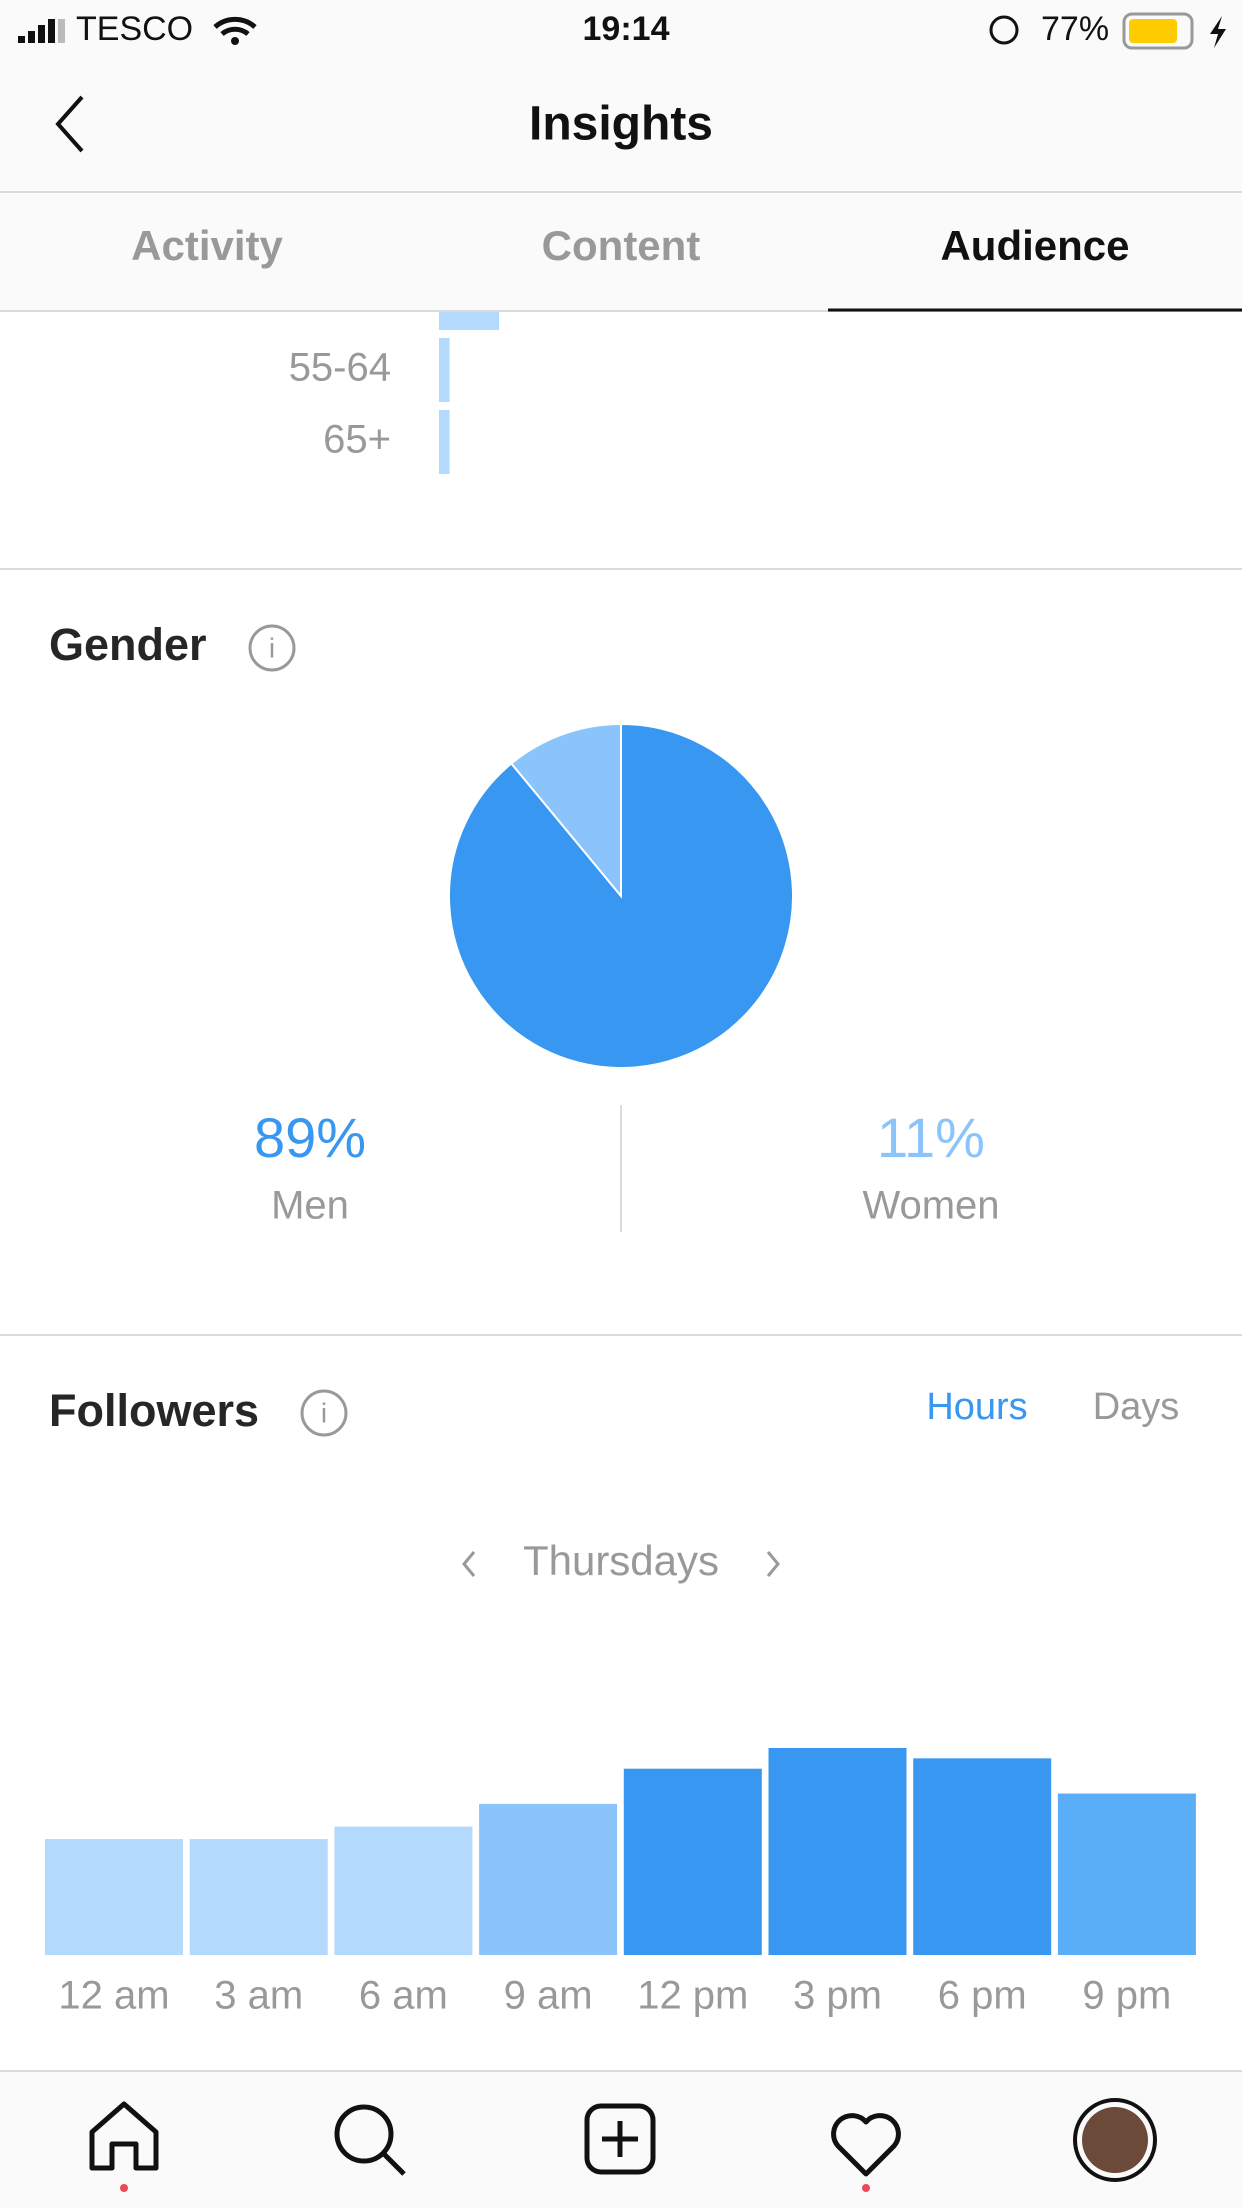 The height and width of the screenshot is (2208, 1242). Describe the element at coordinates (113, 1996) in the screenshot. I see `x-tick-label: 12 am` at that location.